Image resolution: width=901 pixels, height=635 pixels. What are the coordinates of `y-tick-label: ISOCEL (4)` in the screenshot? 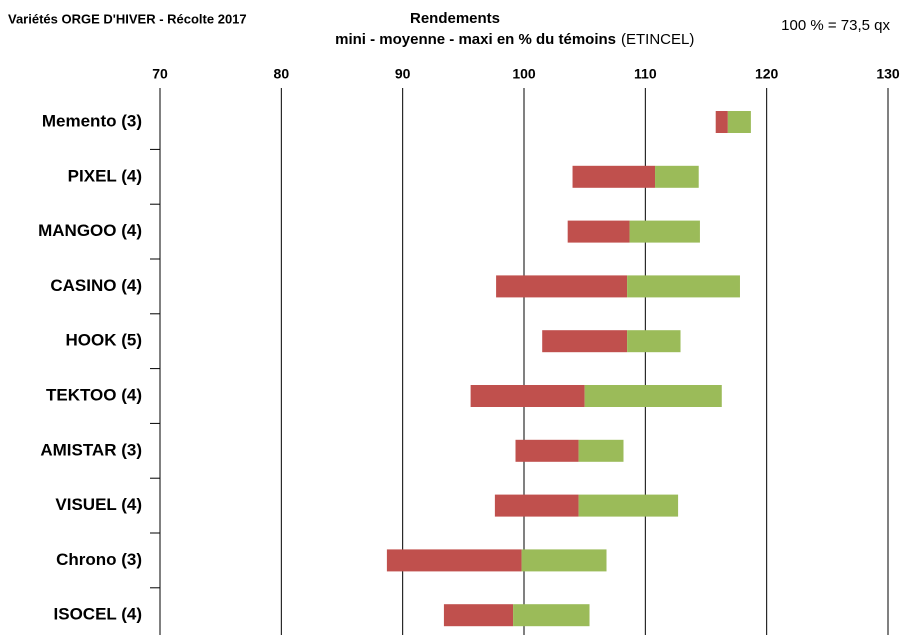 It's located at (98, 614).